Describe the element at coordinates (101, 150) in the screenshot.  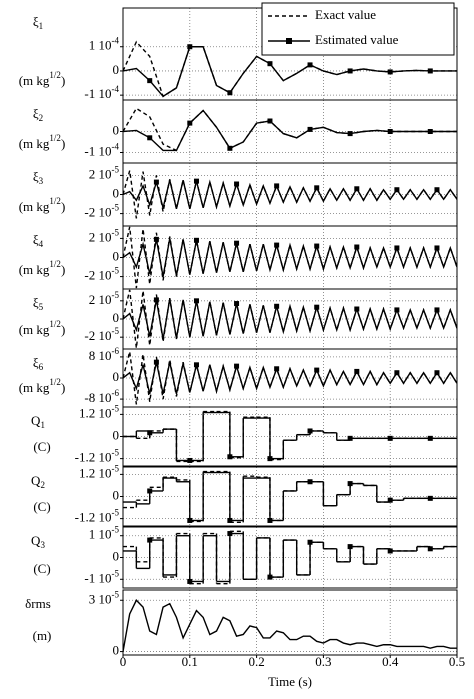
I see `y-tick-label: -1 10-4` at that location.